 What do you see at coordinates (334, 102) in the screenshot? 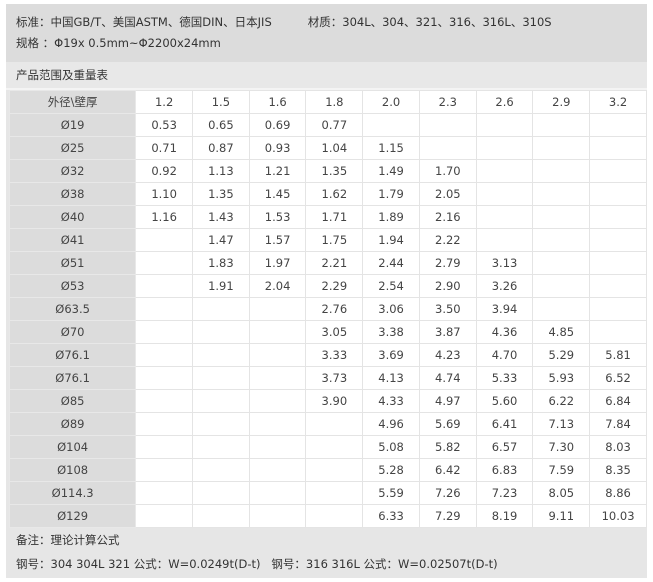
I see `column-header: 1.8` at bounding box center [334, 102].